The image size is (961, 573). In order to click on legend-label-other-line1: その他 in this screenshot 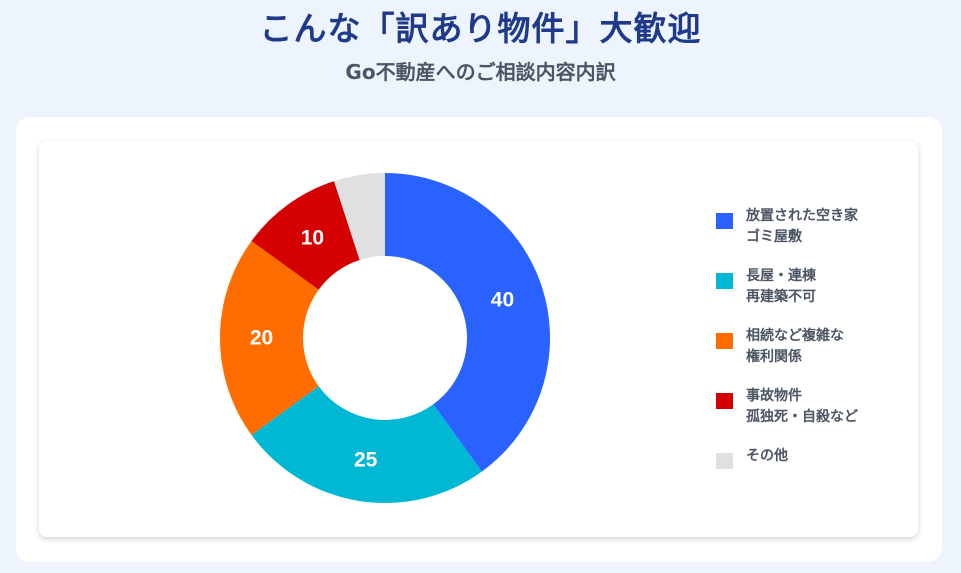, I will do `click(767, 456)`.